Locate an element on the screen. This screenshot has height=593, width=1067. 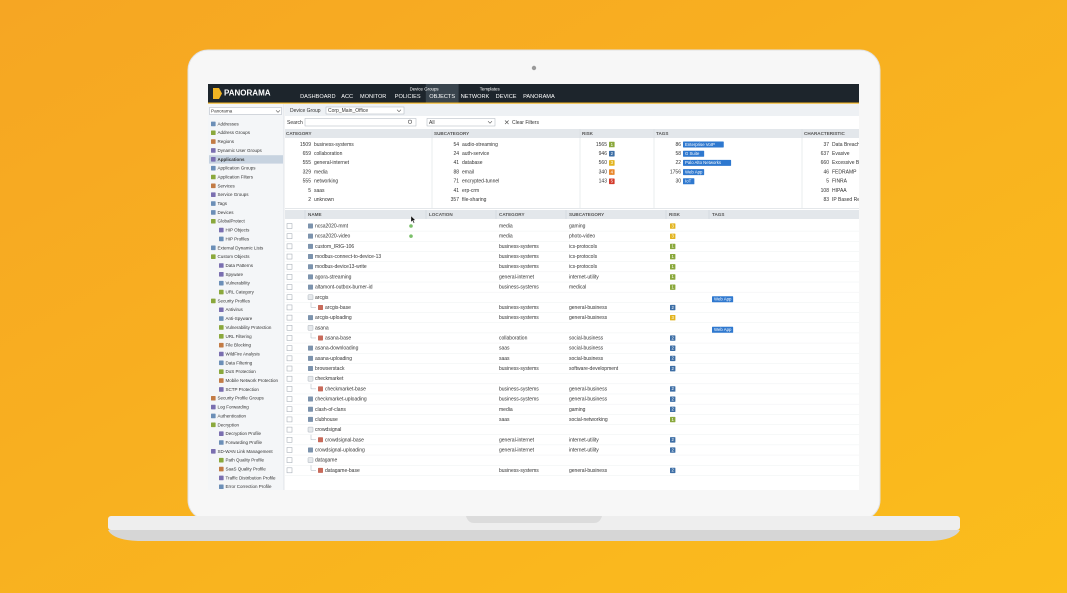
app-name: arcgis is located at coordinates (322, 298).